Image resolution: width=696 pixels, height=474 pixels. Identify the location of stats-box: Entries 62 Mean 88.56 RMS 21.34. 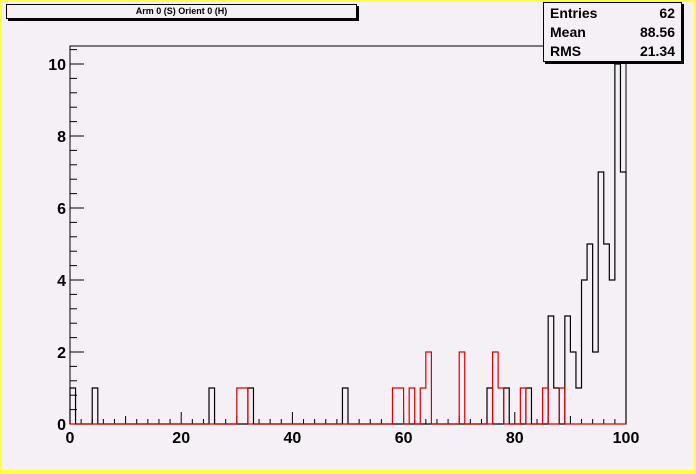
(612, 32).